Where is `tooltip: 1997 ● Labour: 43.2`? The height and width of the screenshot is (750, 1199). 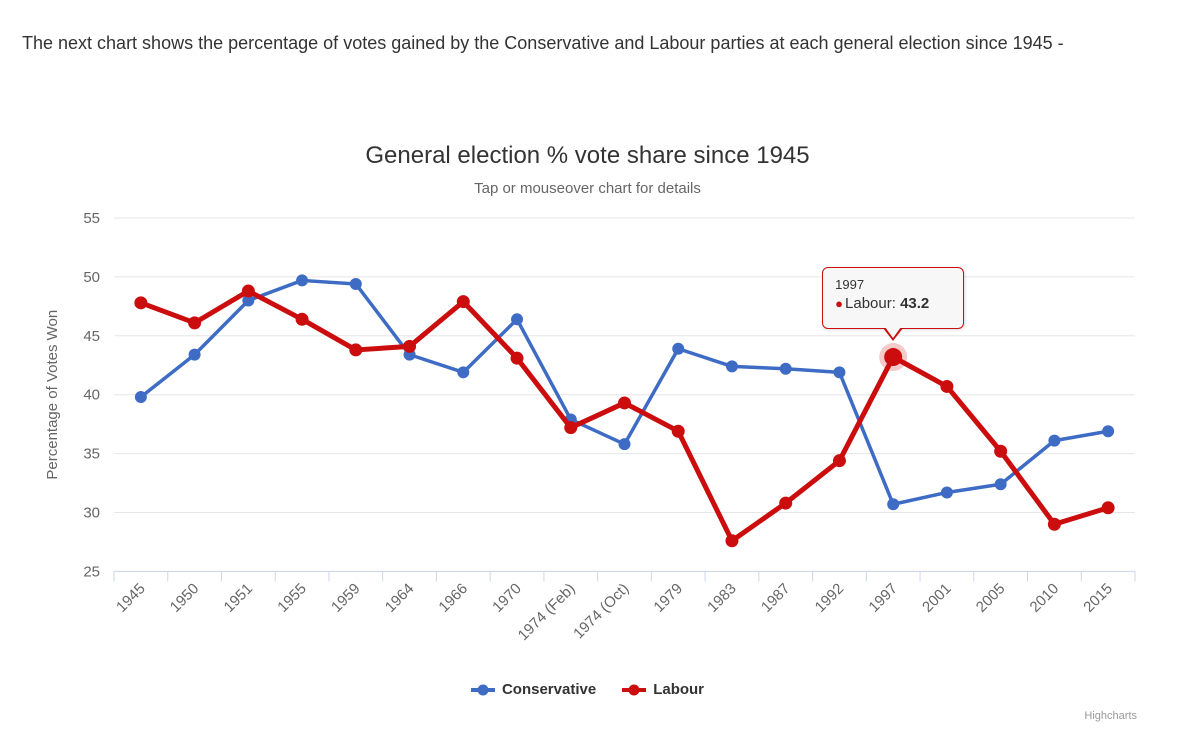 tooltip: 1997 ● Labour: 43.2 is located at coordinates (893, 304).